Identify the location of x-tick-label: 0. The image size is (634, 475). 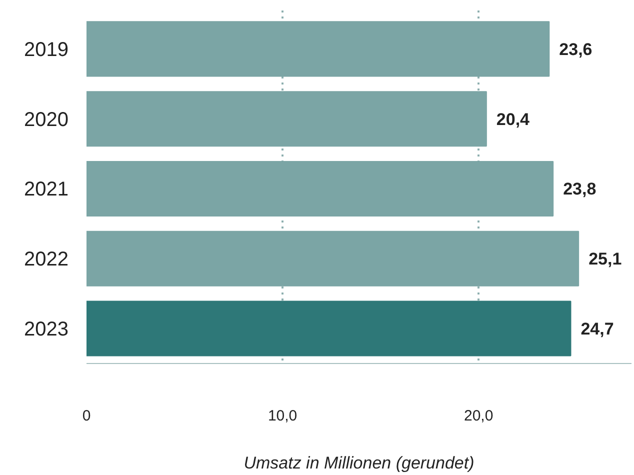
(86, 416).